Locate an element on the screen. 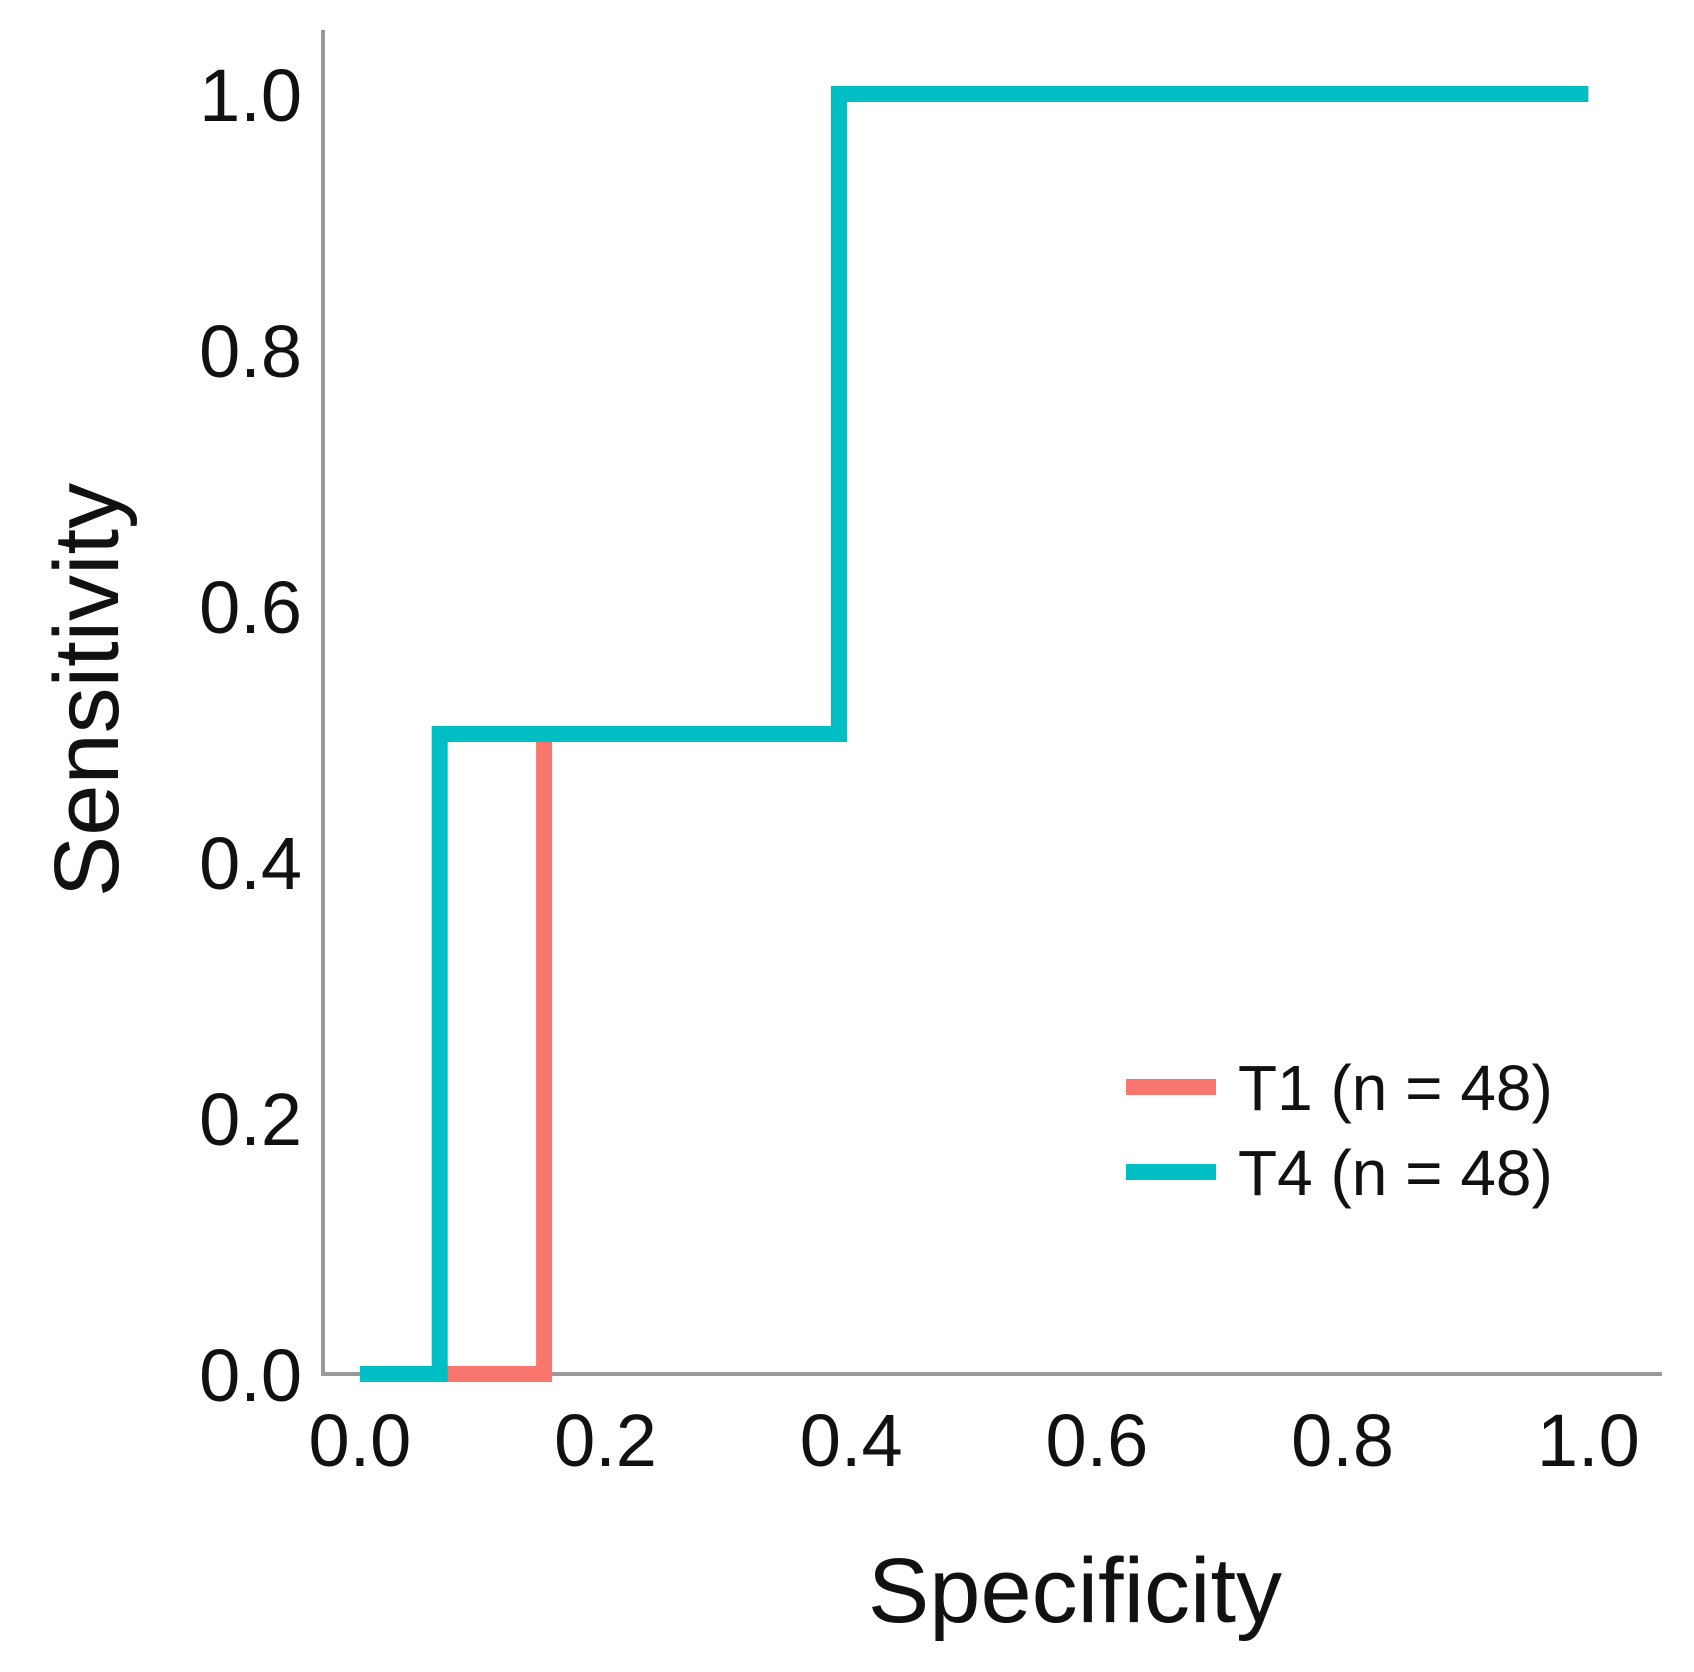  y-axis-title: Sensitivity is located at coordinates (87, 690).